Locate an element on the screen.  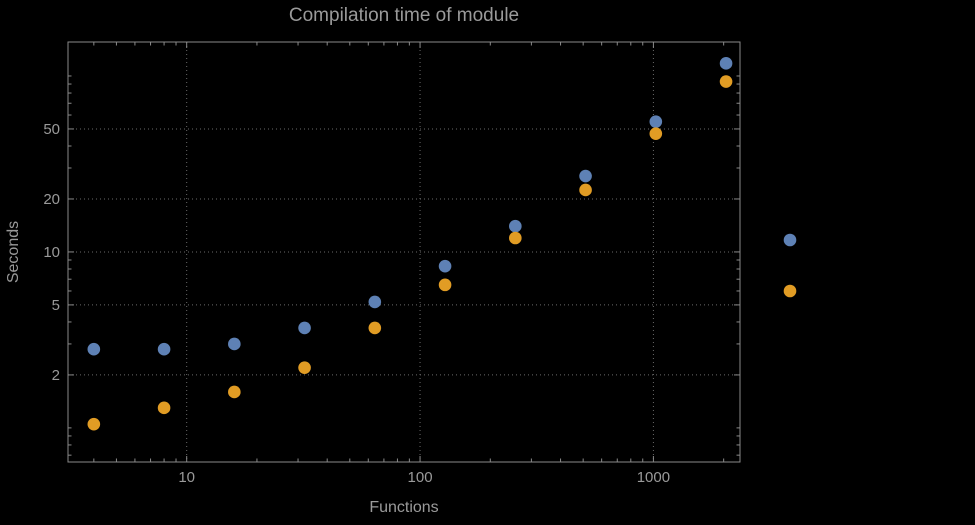
chart-title: Compilation time of module is located at coordinates (404, 15).